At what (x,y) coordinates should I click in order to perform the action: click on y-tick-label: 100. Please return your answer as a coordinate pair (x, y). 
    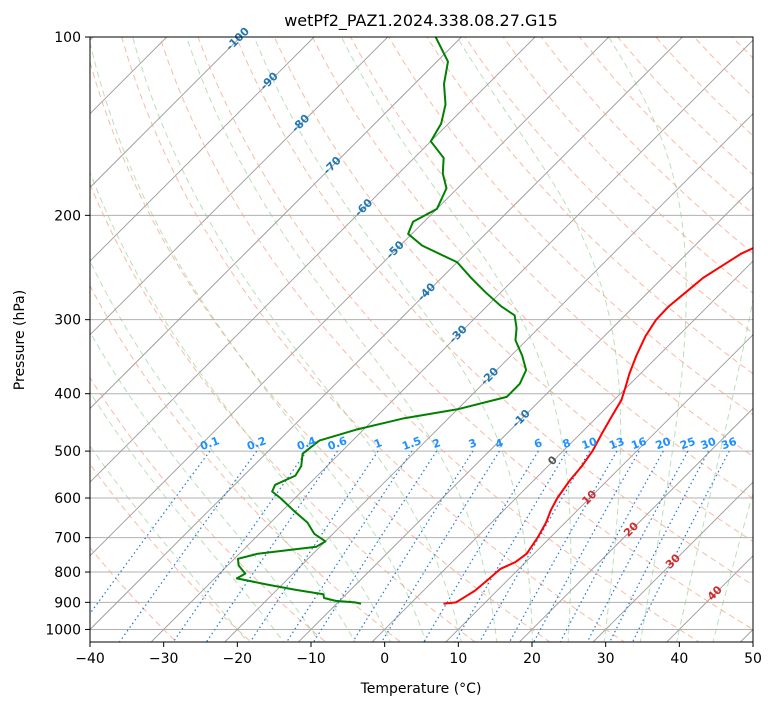
    Looking at the image, I should click on (67, 38).